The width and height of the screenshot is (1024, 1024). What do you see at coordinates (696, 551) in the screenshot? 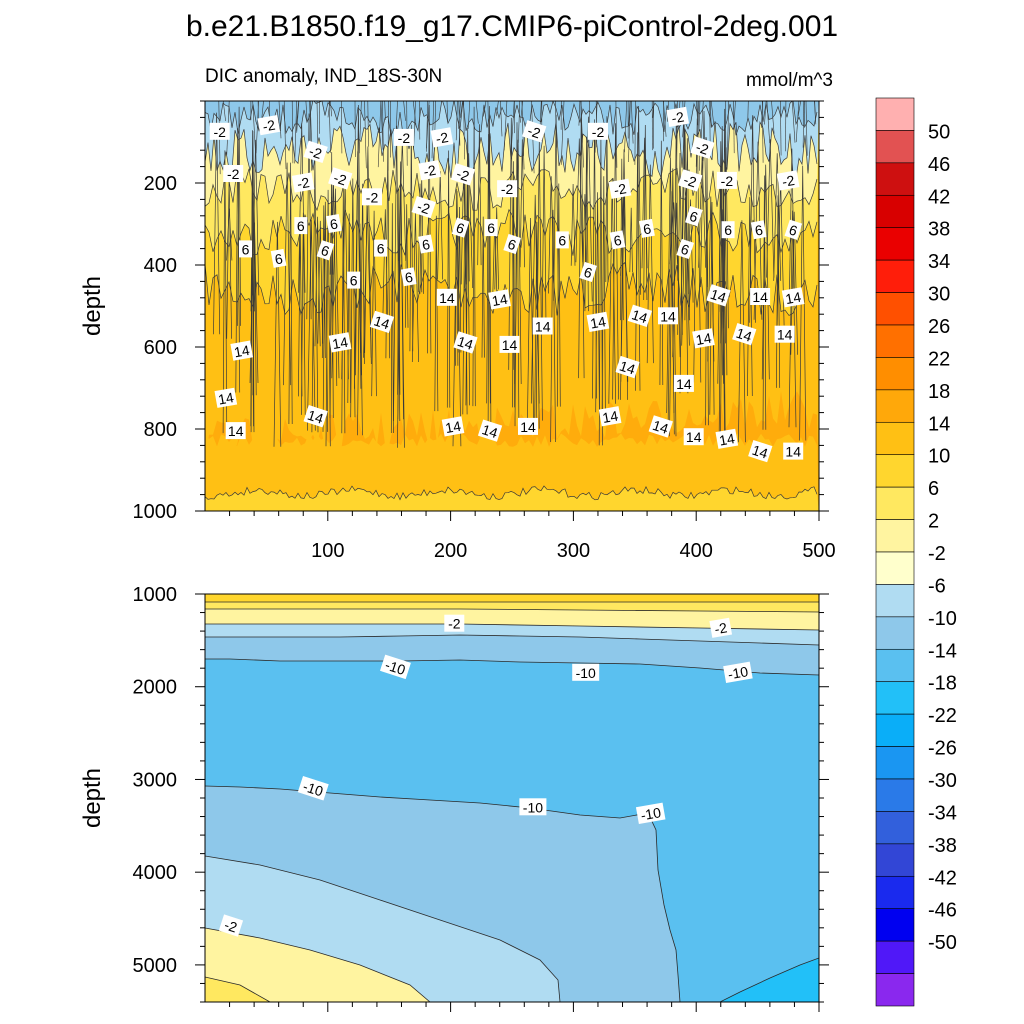
I see `x-tick-label: 400` at bounding box center [696, 551].